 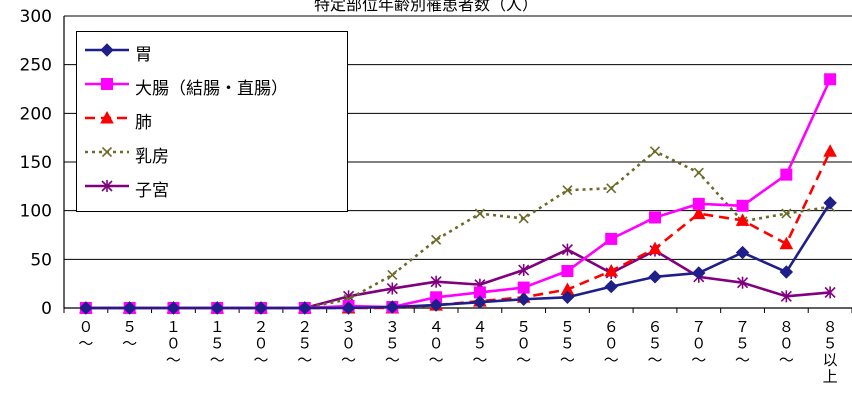 What do you see at coordinates (36, 114) in the screenshot?
I see `y-tick-label: 200` at bounding box center [36, 114].